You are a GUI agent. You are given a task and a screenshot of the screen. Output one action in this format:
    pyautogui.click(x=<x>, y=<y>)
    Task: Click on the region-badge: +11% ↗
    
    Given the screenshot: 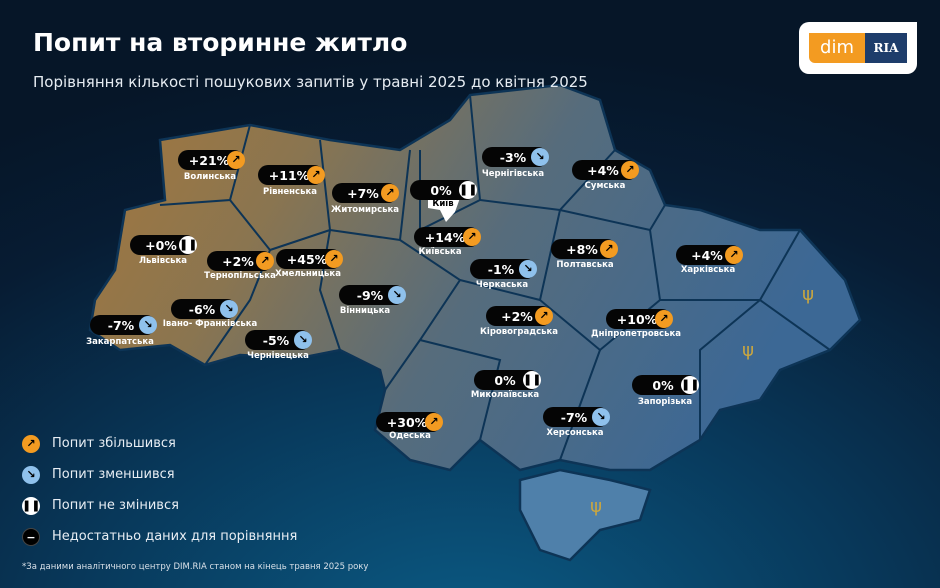 What is the action you would take?
    pyautogui.click(x=291, y=175)
    